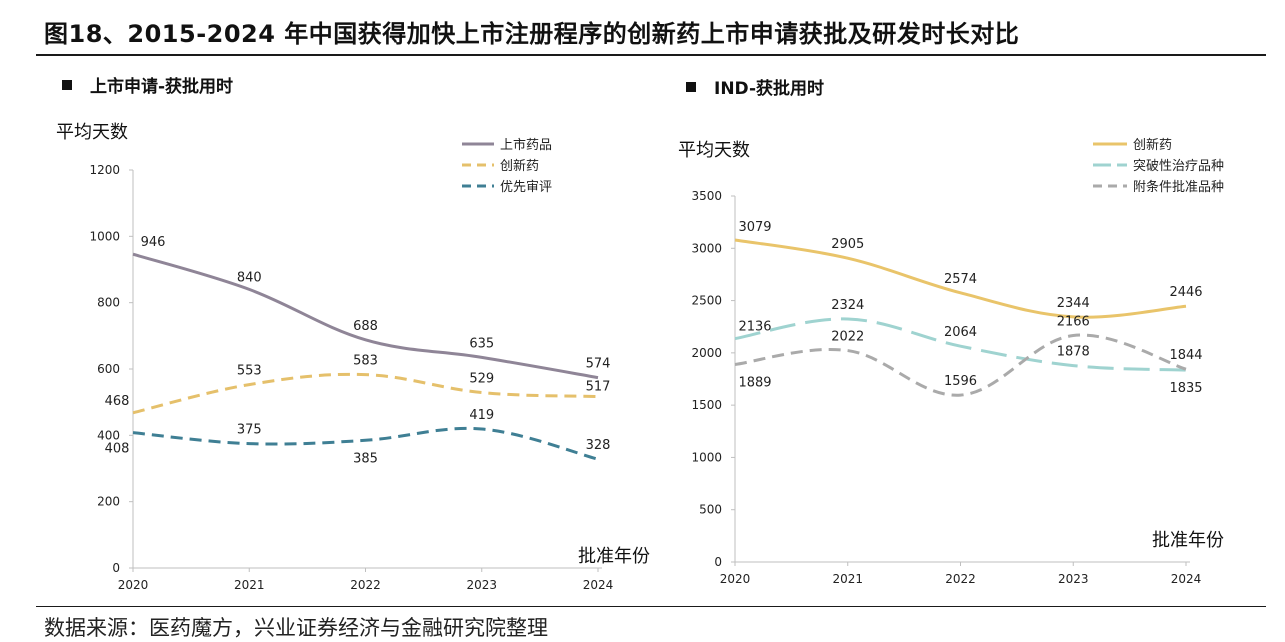 This screenshot has width=1285, height=642. Describe the element at coordinates (249, 585) in the screenshot. I see `left-x-tick-label: 2021` at that location.